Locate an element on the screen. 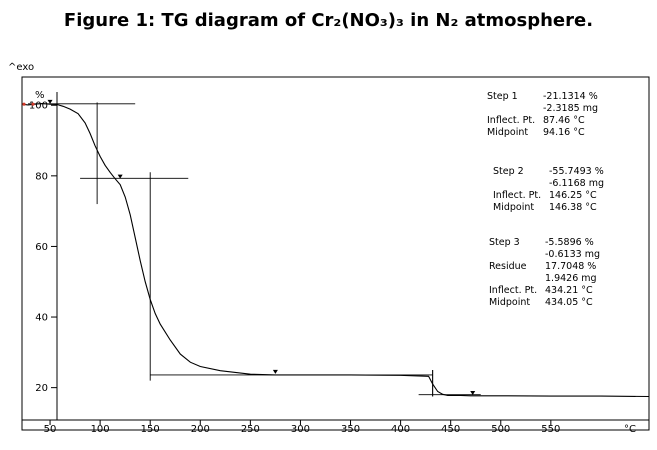 This screenshot has width=657, height=450. x-tick-label: 550 is located at coordinates (550, 429).